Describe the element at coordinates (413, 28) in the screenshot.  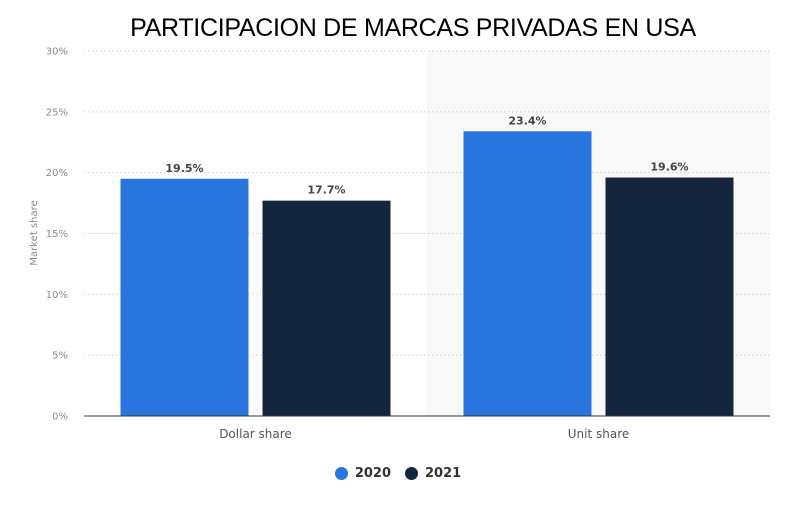
I see `chart-title: PARTICIPACION DE MARCAS PRIVADAS EN USA` at that location.